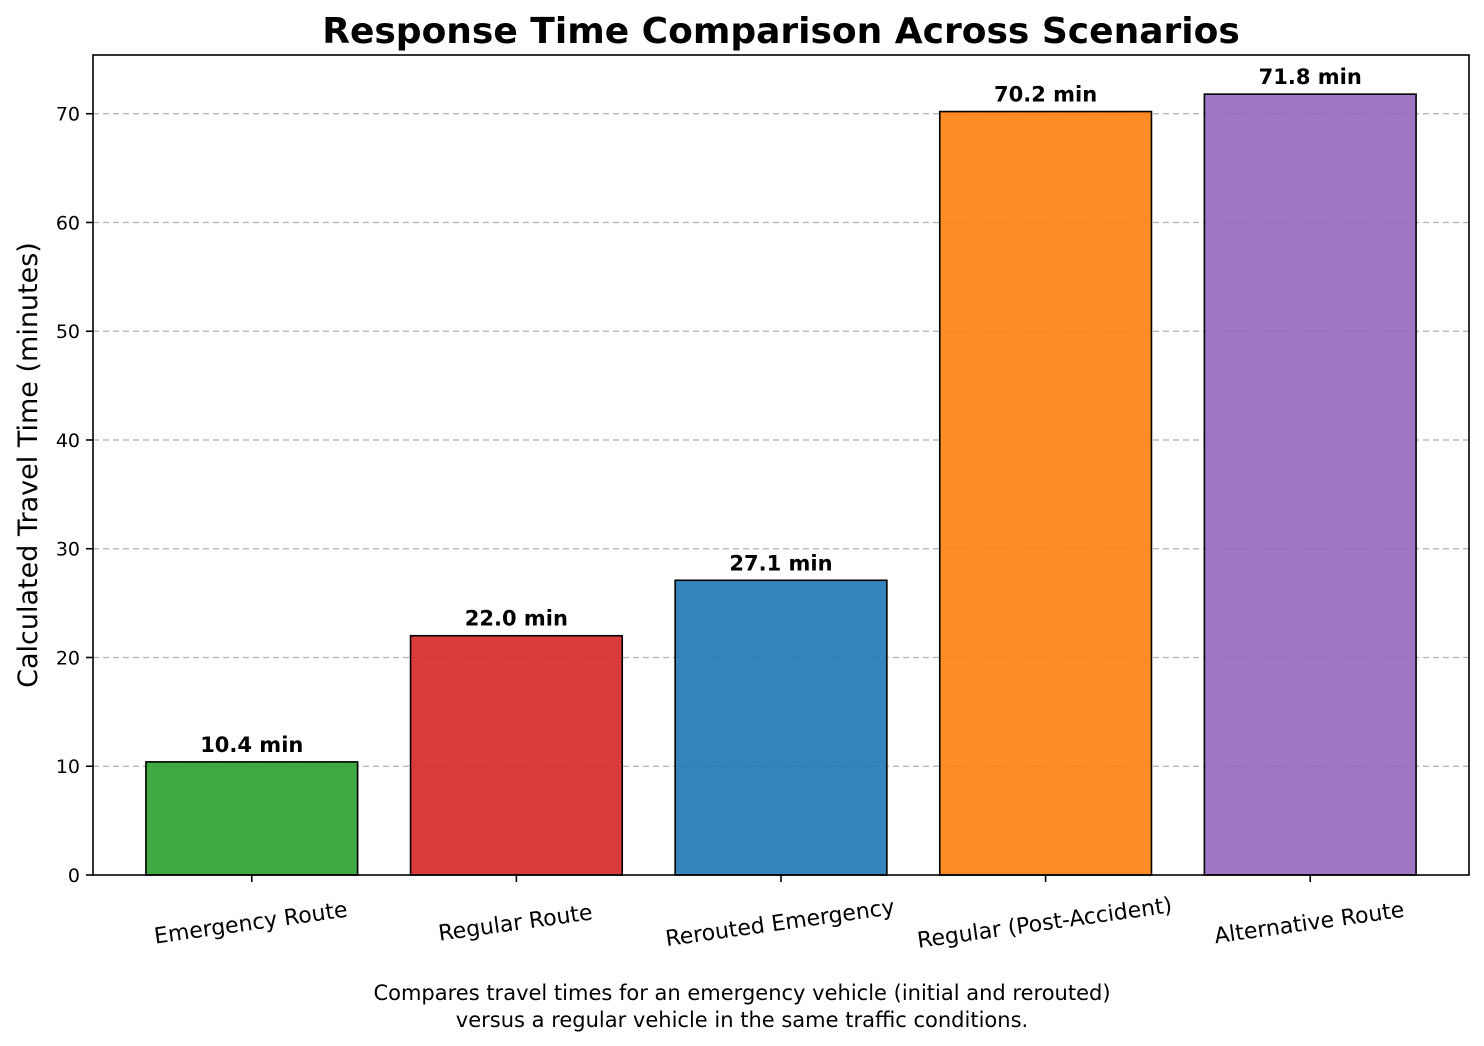  What do you see at coordinates (68, 223) in the screenshot?
I see `y-tick-label: 60` at bounding box center [68, 223].